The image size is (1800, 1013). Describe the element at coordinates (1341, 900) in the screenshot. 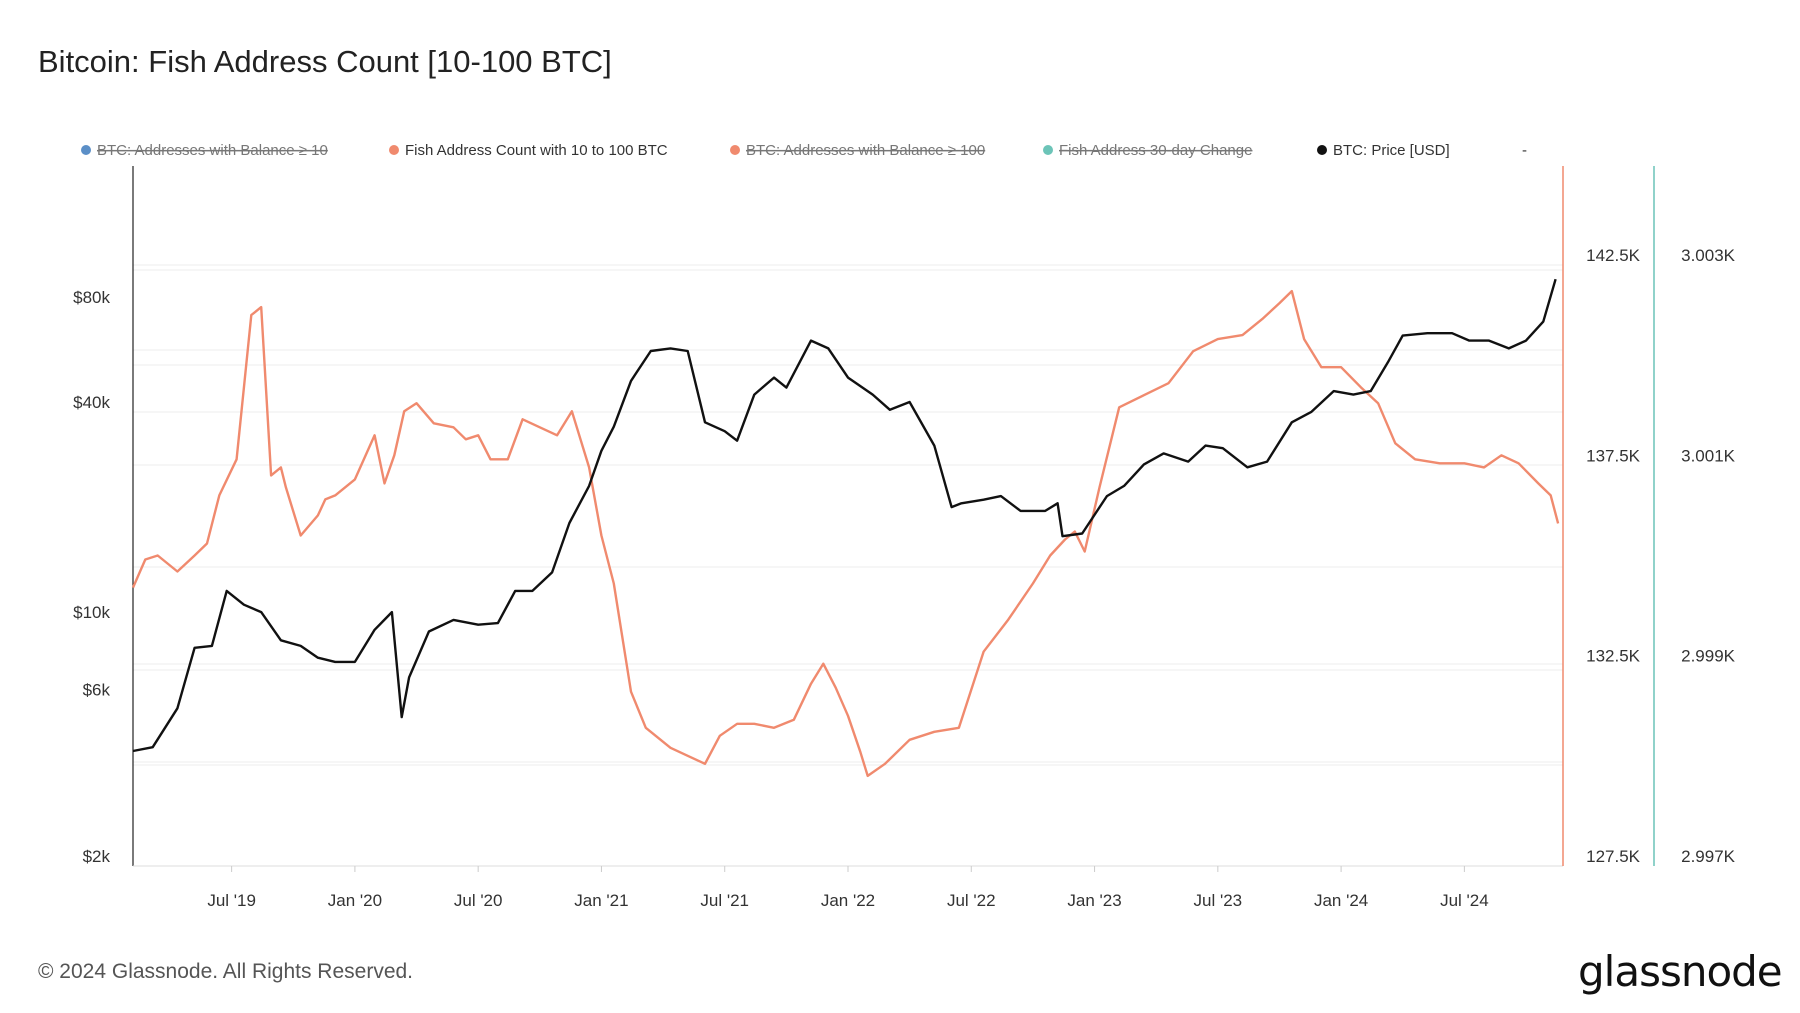

I see `x-tick-label: Jan '24` at that location.